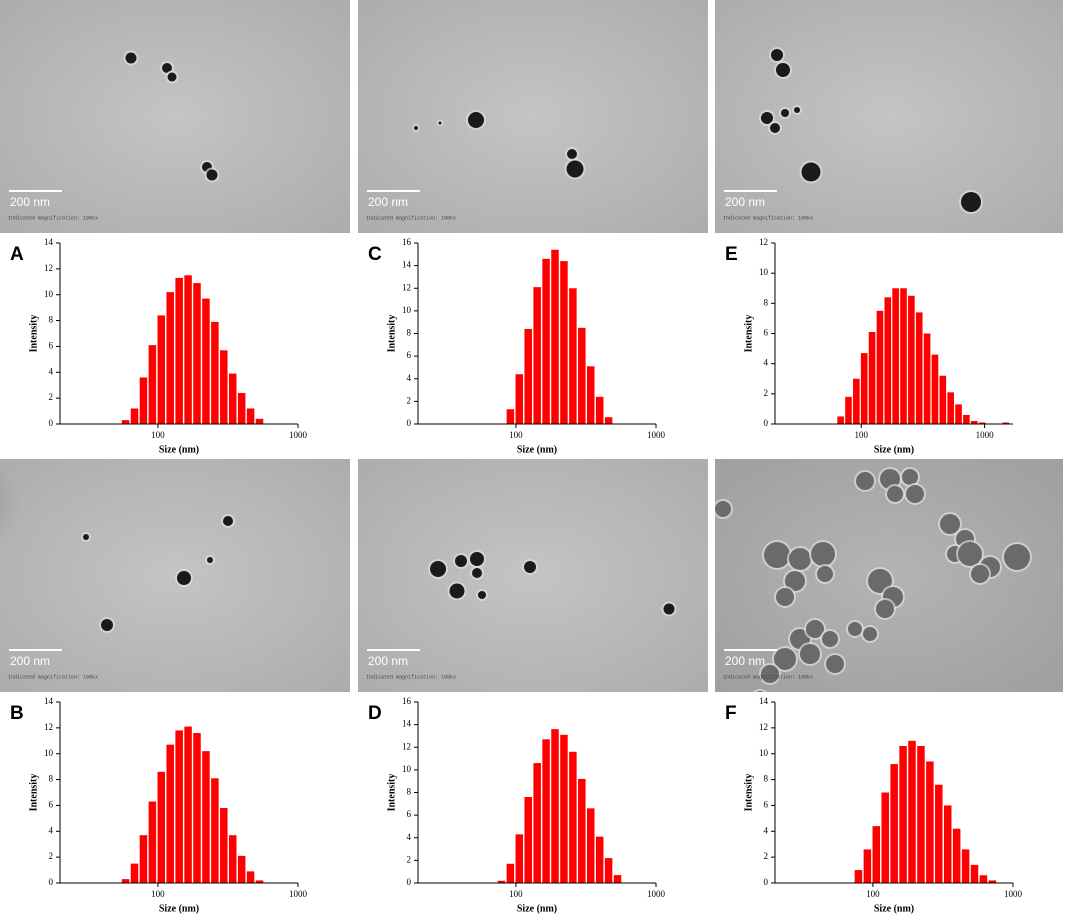 This screenshot has width=1065, height=916. I want to click on y-tick-label: 14, so click(407, 724).